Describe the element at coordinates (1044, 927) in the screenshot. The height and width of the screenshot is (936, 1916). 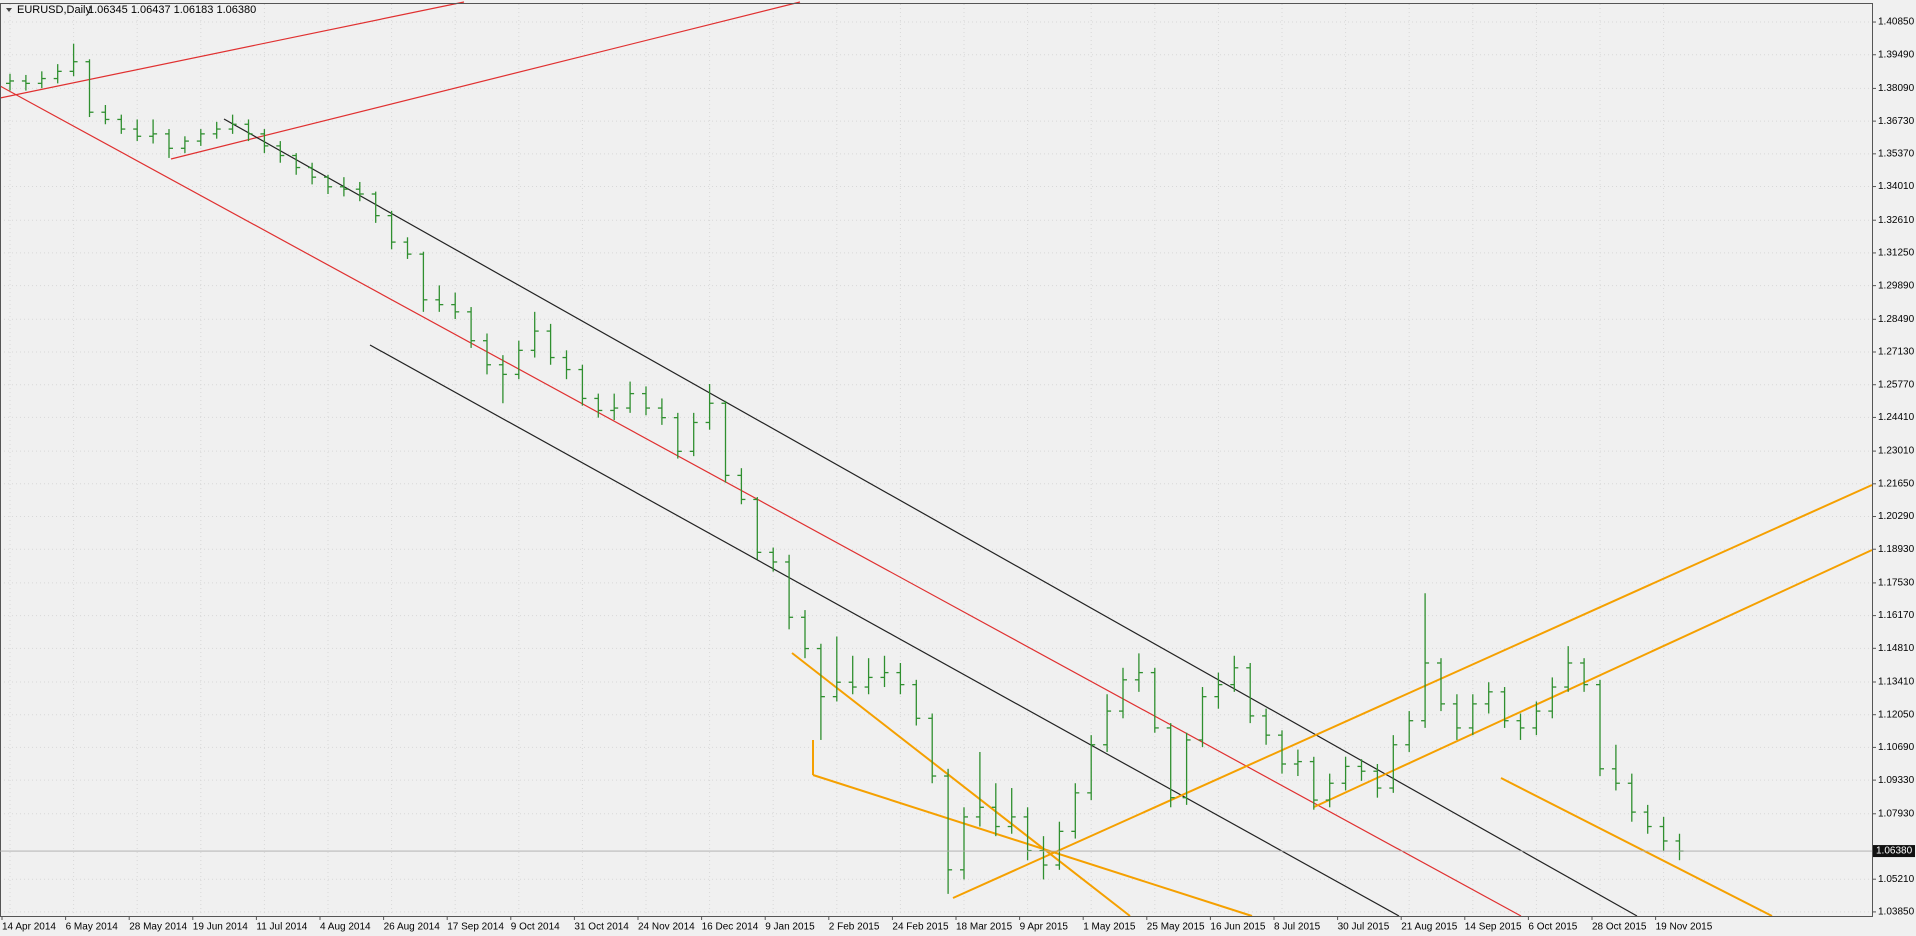
I see `x-tick-label: 9 Apr 2015` at that location.